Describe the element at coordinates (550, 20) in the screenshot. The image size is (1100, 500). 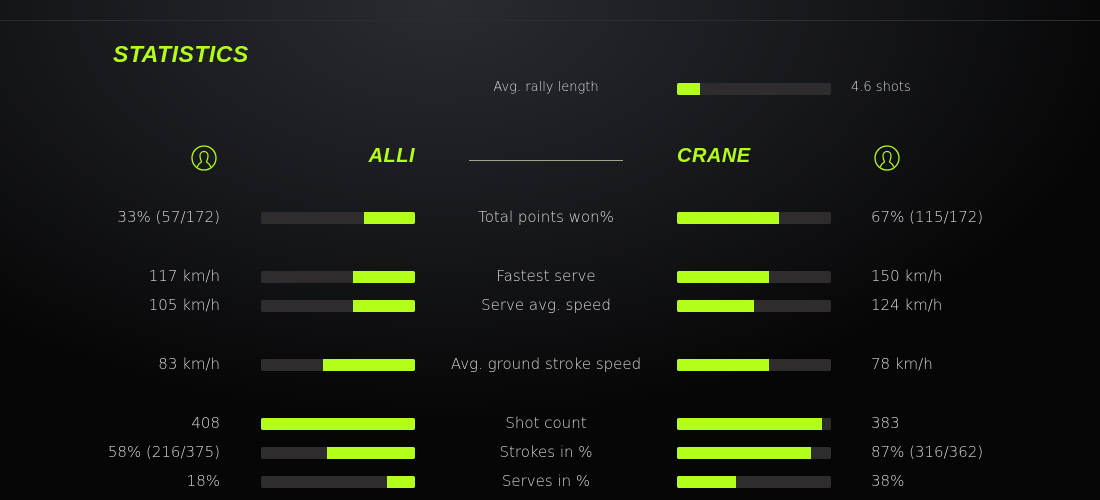
I see `top-divider` at that location.